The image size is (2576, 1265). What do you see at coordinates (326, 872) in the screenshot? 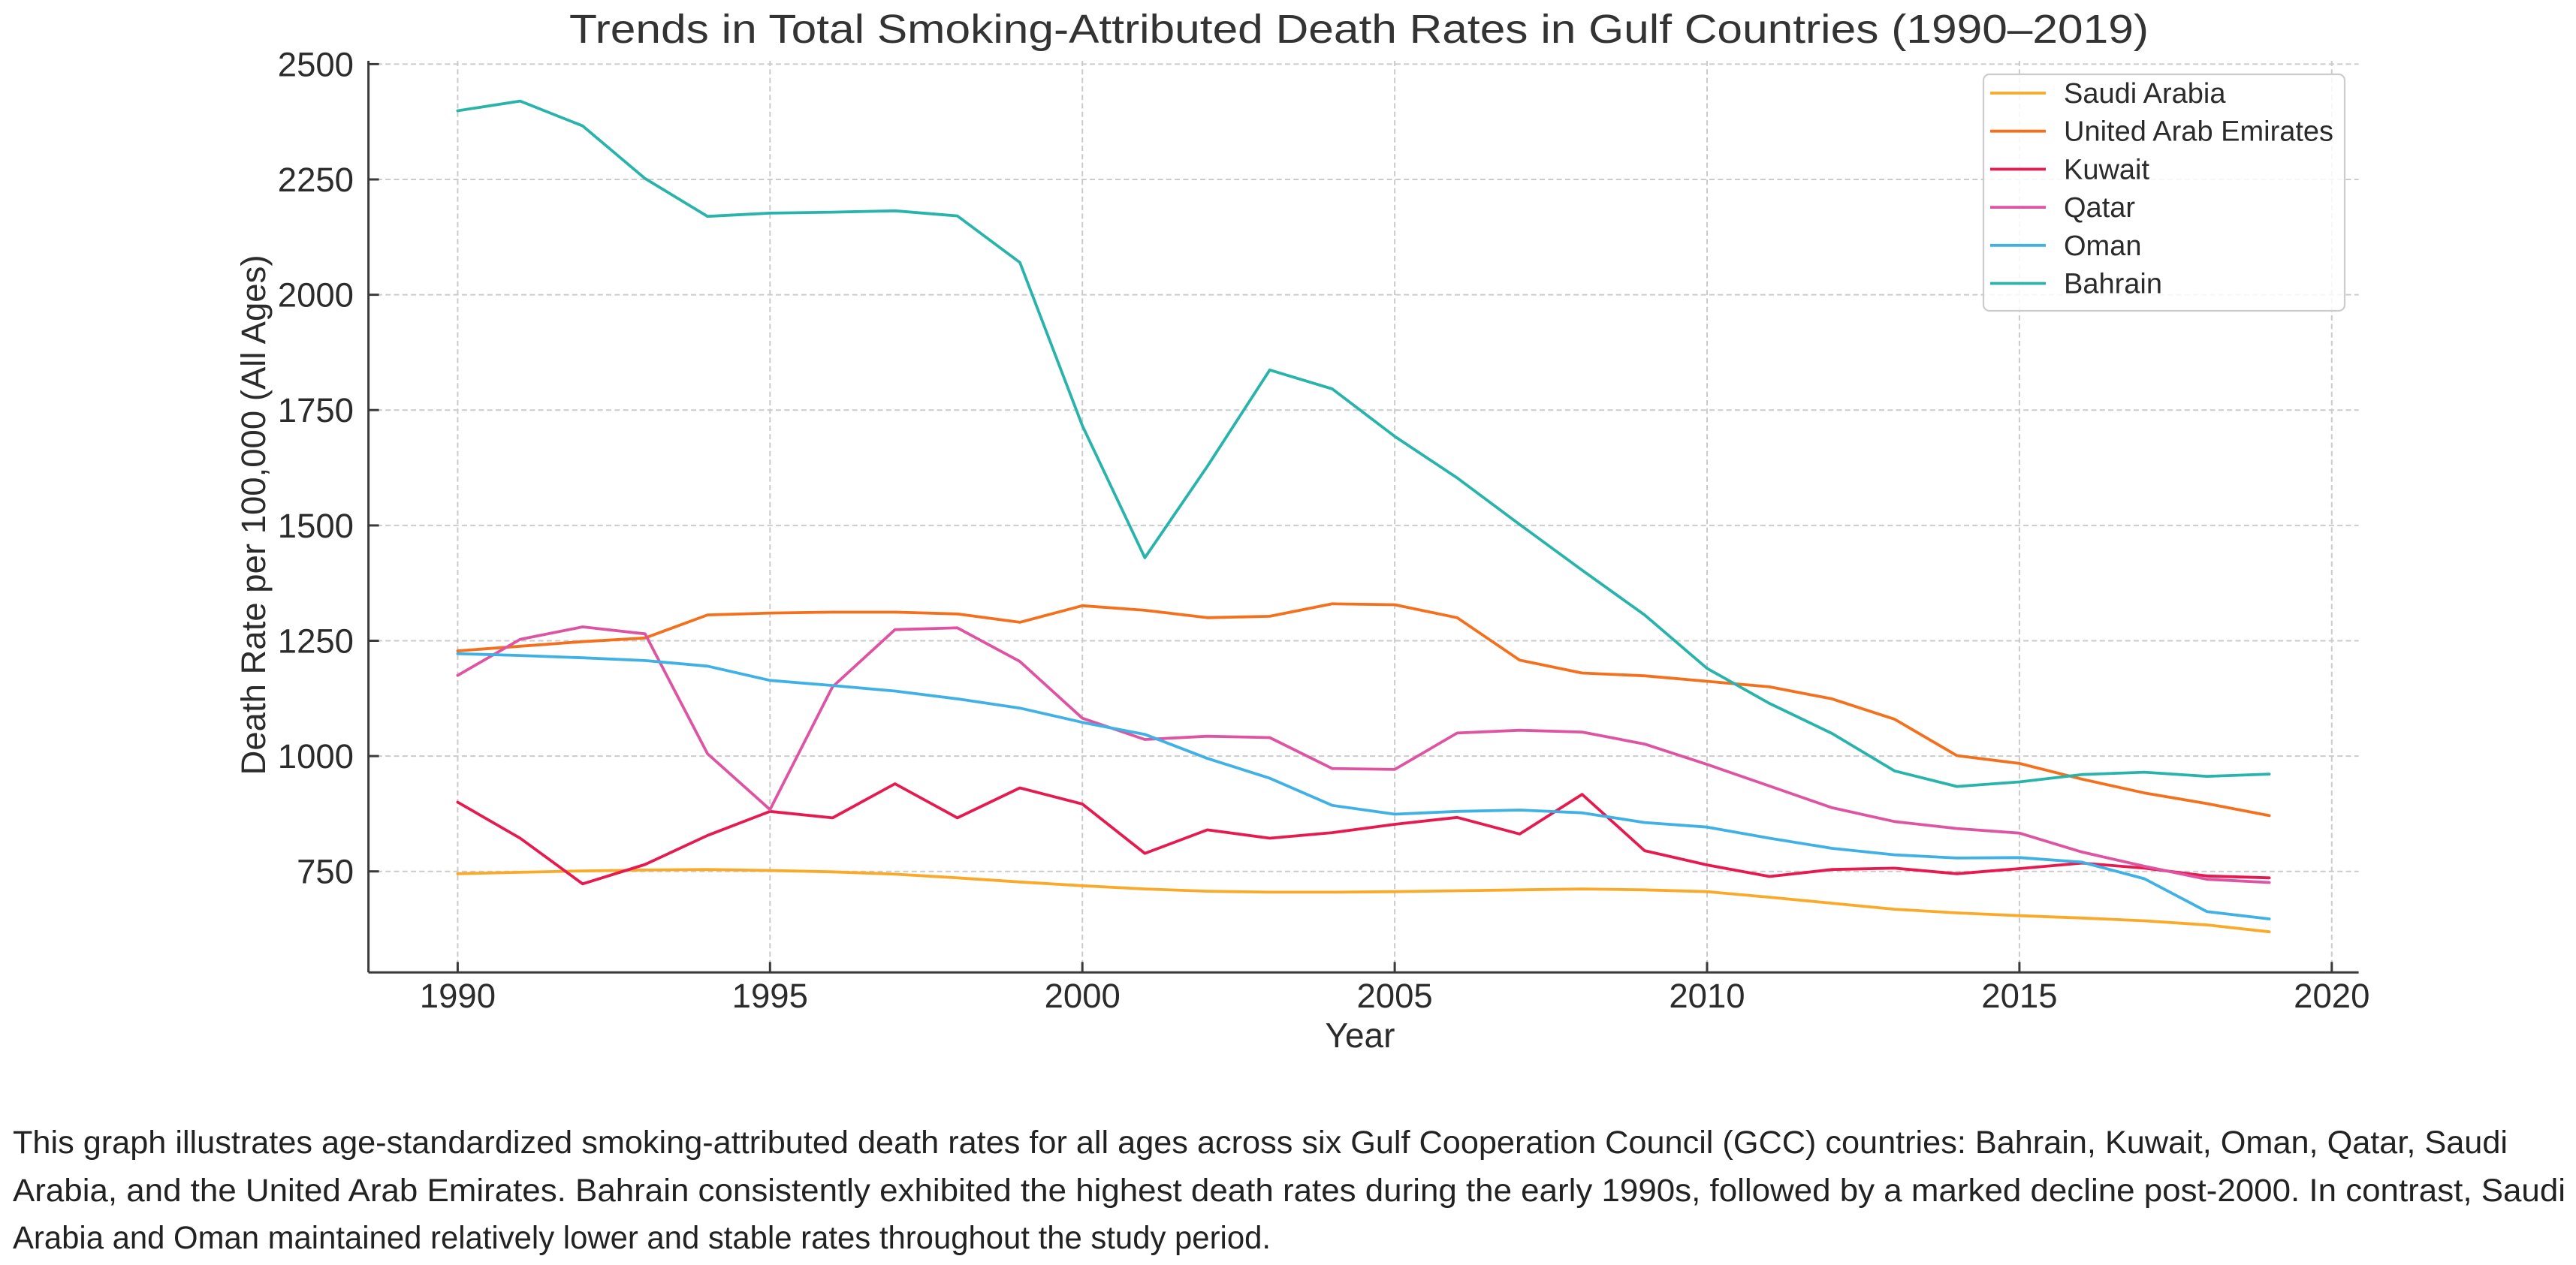
I see `svg-text: 750` at bounding box center [326, 872].